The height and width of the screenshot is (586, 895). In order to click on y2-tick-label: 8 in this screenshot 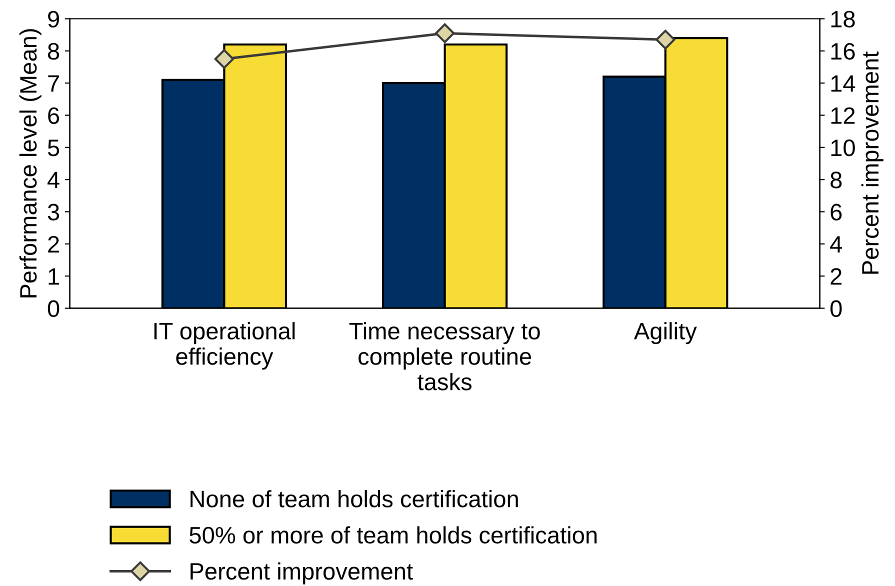, I will do `click(836, 180)`.